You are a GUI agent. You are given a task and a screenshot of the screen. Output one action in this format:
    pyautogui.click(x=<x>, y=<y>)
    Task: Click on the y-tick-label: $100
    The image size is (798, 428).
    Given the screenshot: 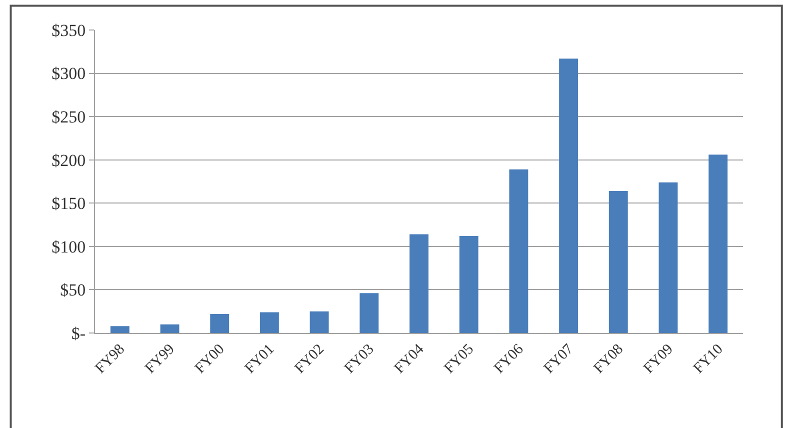 What is the action you would take?
    pyautogui.click(x=69, y=246)
    